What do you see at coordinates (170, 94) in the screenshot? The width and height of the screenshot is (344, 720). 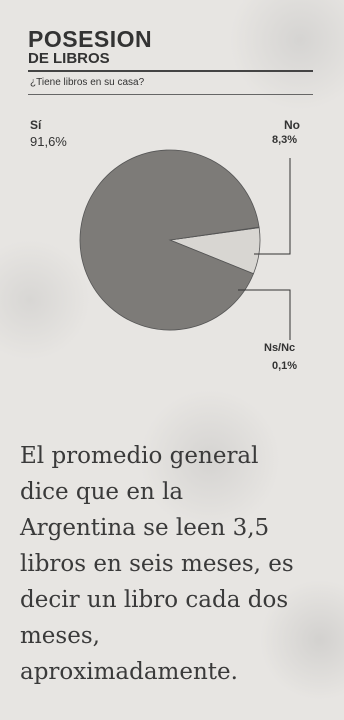 I see `question-divider` at bounding box center [170, 94].